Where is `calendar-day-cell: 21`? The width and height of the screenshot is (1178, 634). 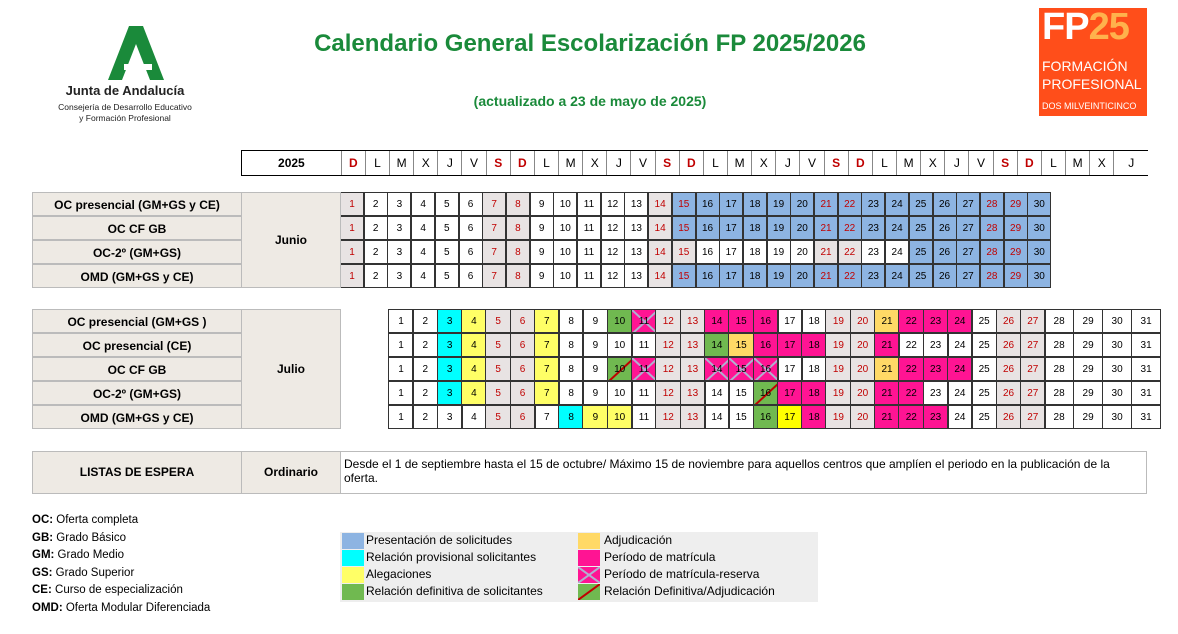 calendar-day-cell: 21 is located at coordinates (887, 369).